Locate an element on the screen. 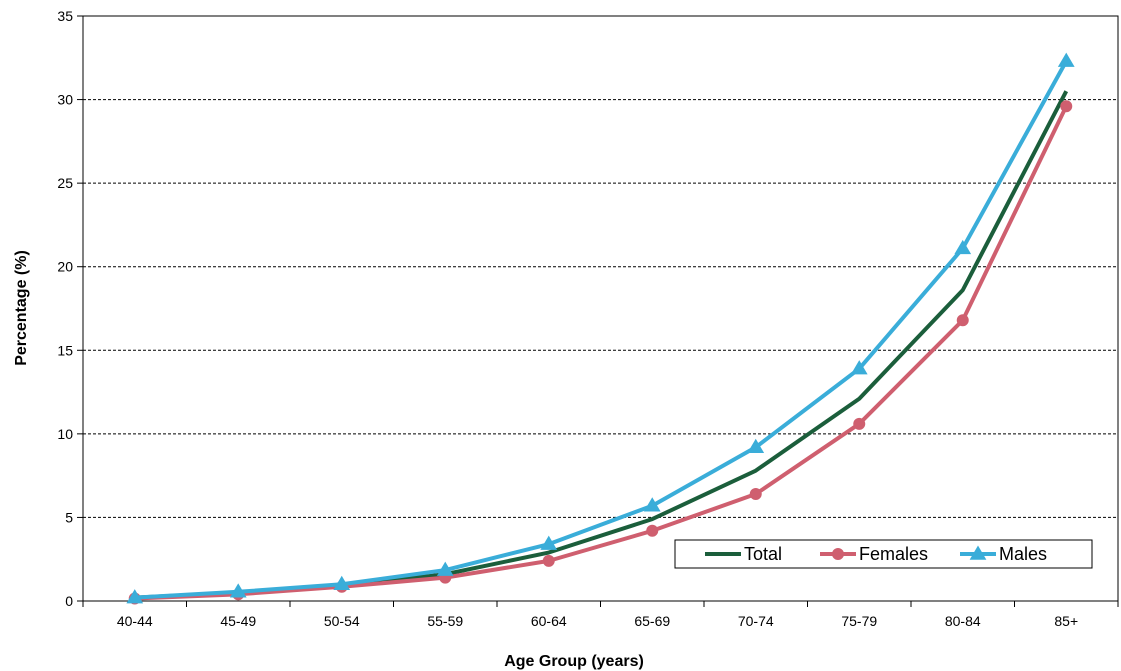  x-tick-label: 55-59 is located at coordinates (445, 621).